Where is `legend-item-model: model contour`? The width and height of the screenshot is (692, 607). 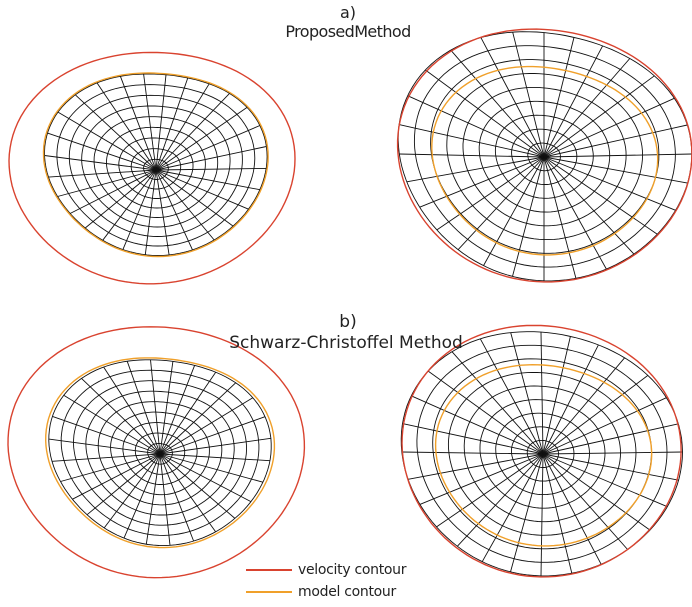 legend-item-model: model contour is located at coordinates (321, 592).